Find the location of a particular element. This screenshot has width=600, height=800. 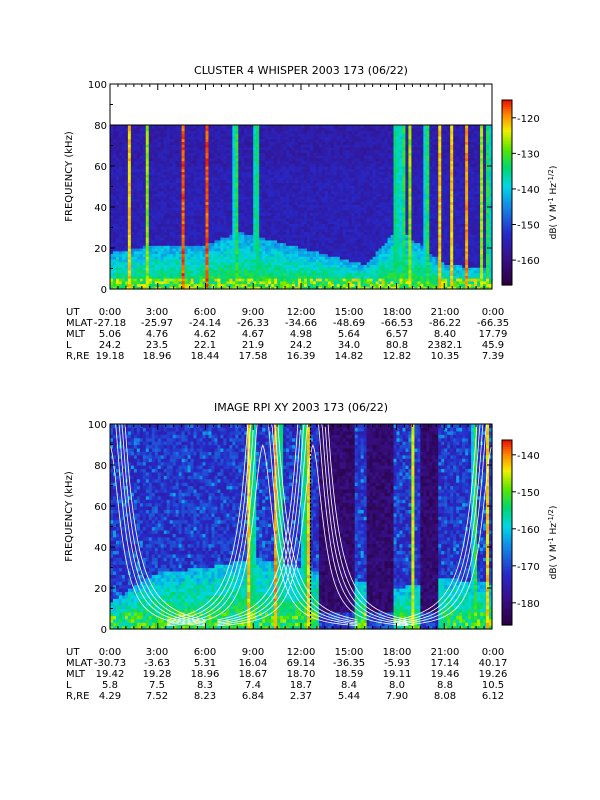

colorbar-label-text: dB( V M-1 Hz-1/2) is located at coordinates (553, 543).